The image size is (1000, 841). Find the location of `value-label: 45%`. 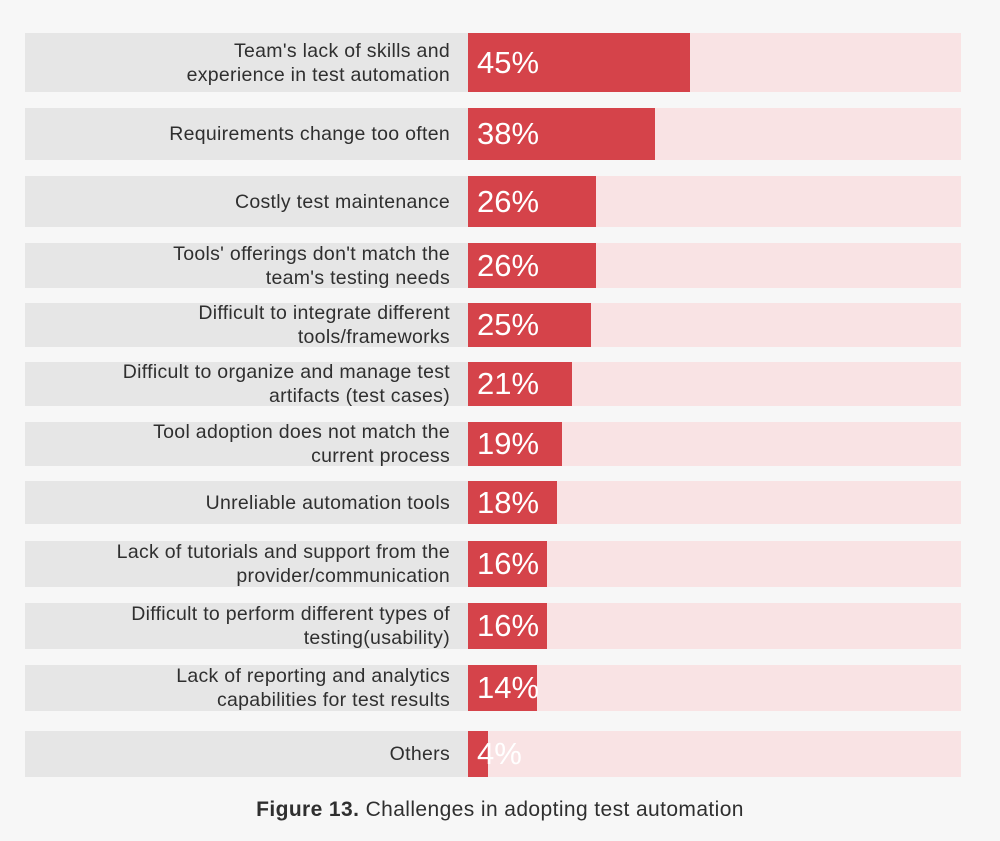

value-label: 45% is located at coordinates (508, 62).